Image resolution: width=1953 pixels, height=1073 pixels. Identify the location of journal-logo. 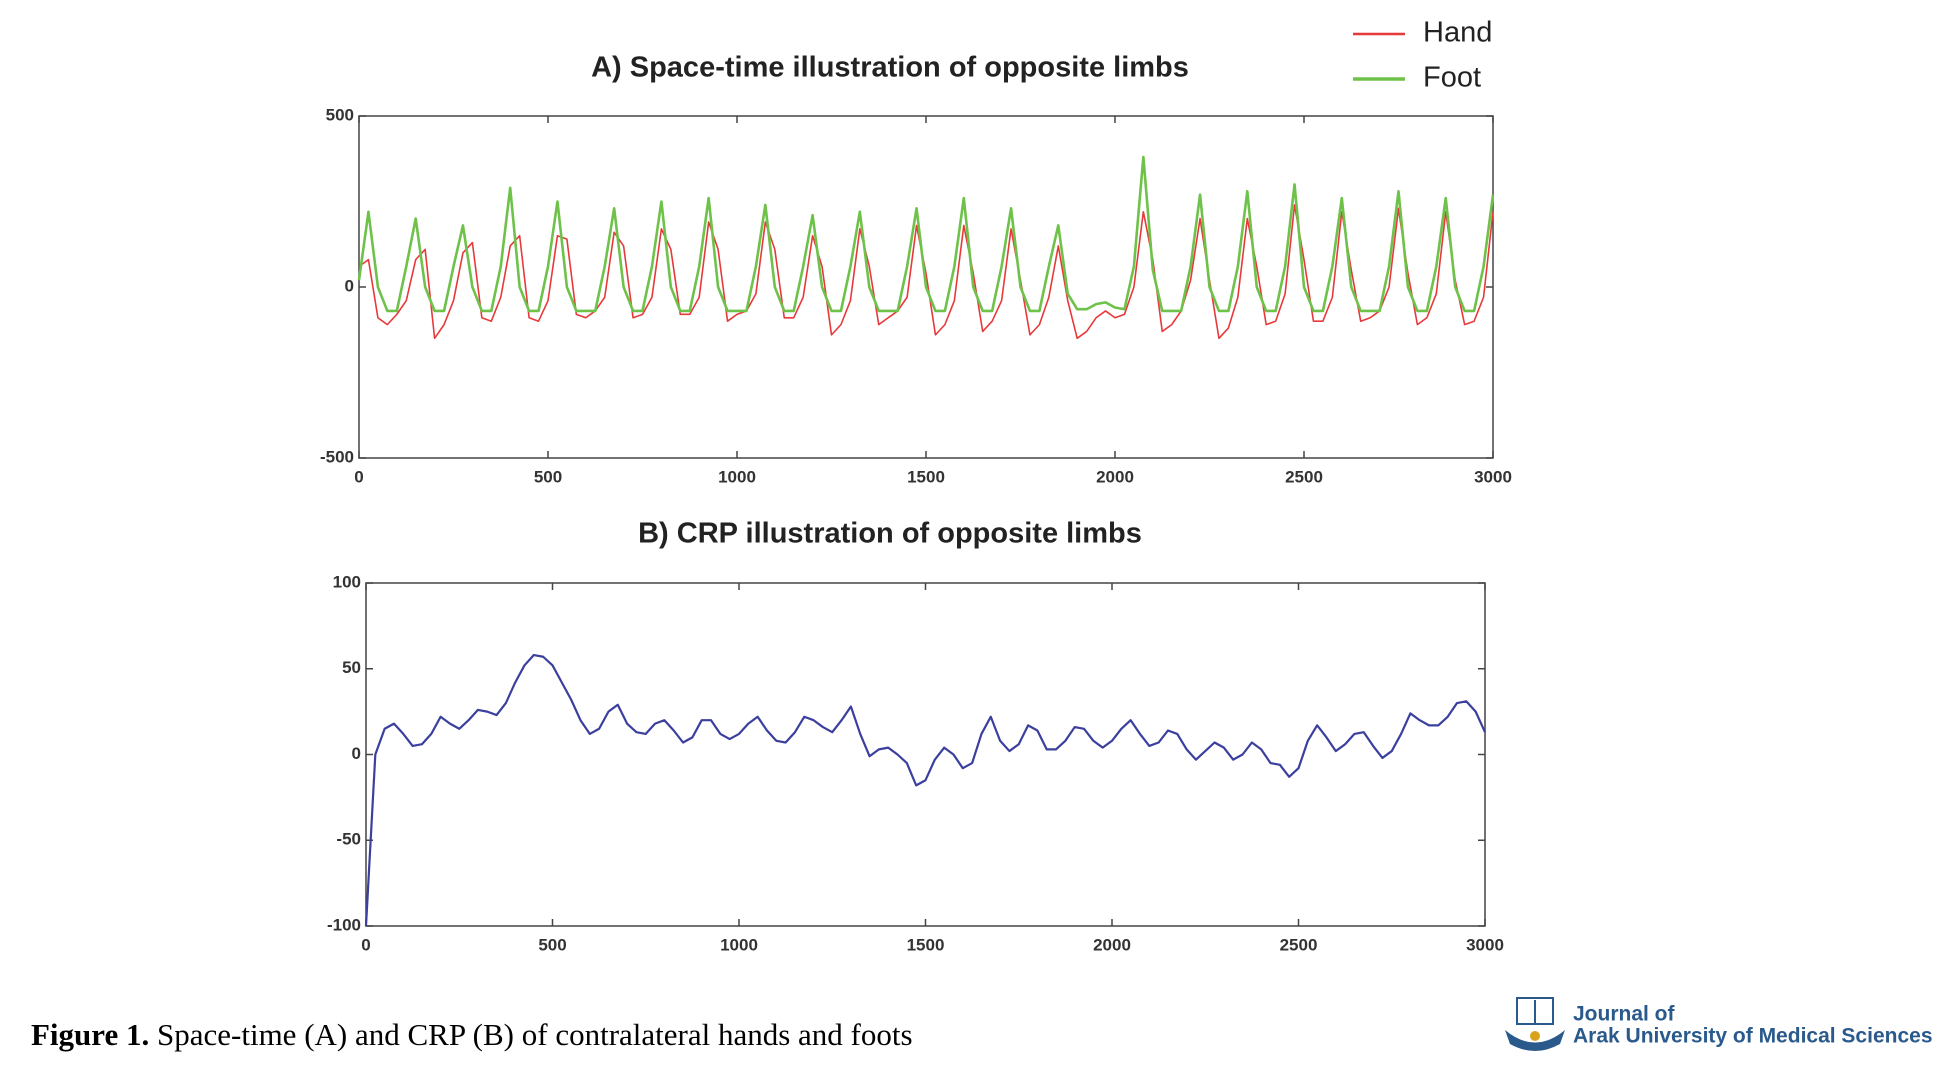
(1535, 1024).